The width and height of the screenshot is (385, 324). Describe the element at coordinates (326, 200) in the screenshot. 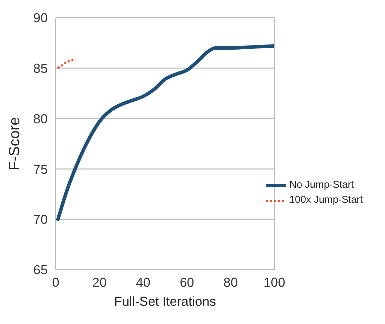

I see `legend-label: 100x Jump-Start` at that location.